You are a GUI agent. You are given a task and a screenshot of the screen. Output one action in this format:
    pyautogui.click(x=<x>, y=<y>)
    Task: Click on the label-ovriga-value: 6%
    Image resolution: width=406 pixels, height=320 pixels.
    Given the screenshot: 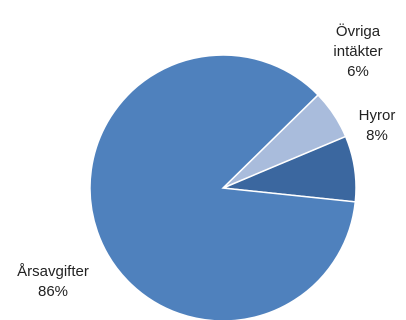 What is the action you would take?
    pyautogui.click(x=358, y=71)
    